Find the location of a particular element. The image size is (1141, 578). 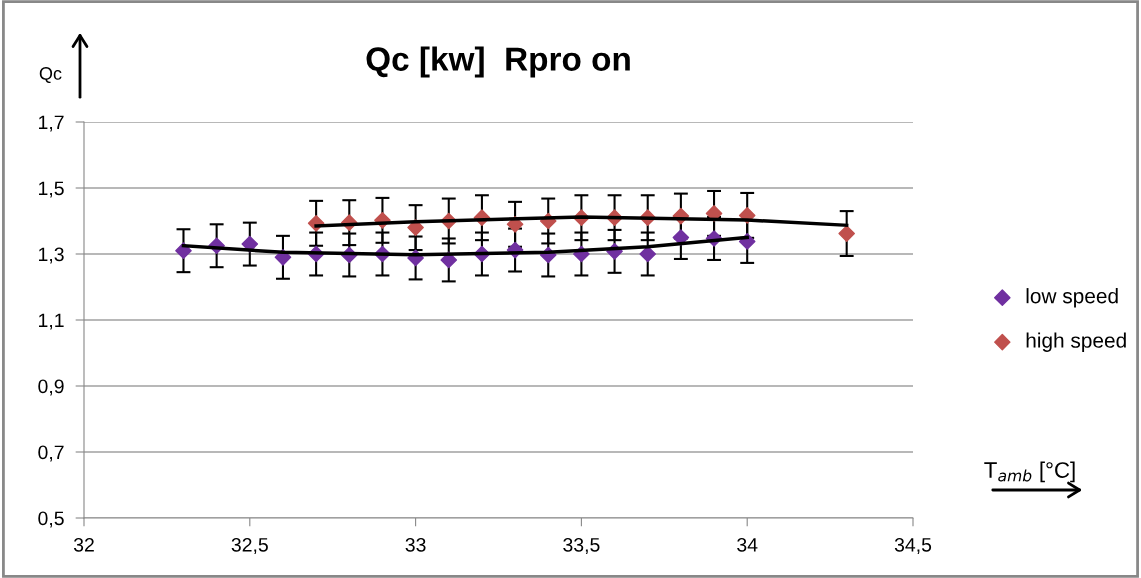

y-tick-label: 0,7 is located at coordinates (51, 453).